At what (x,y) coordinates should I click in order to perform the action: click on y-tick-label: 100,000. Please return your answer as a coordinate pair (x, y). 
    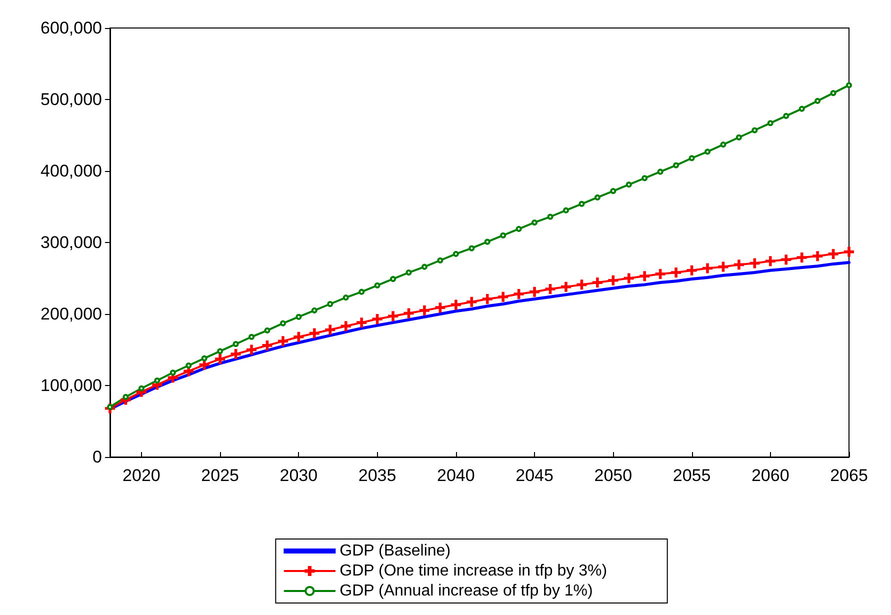
    Looking at the image, I should click on (71, 385).